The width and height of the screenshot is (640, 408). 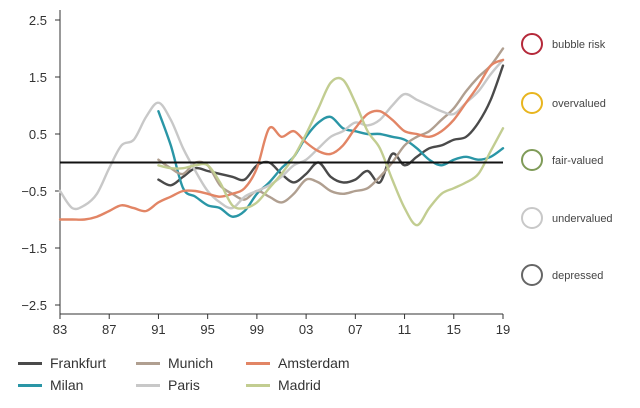 I want to click on y-tick-label: 1.5, so click(x=38, y=77).